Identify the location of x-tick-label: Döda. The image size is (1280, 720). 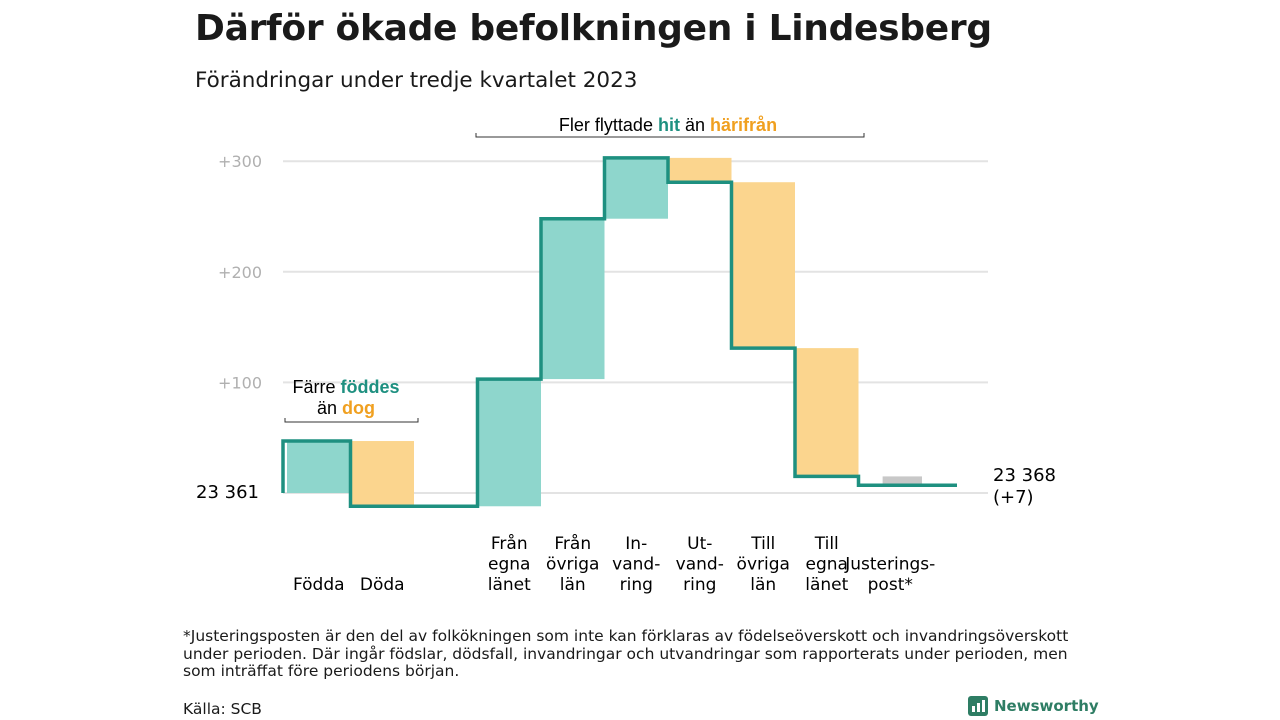
(382, 585).